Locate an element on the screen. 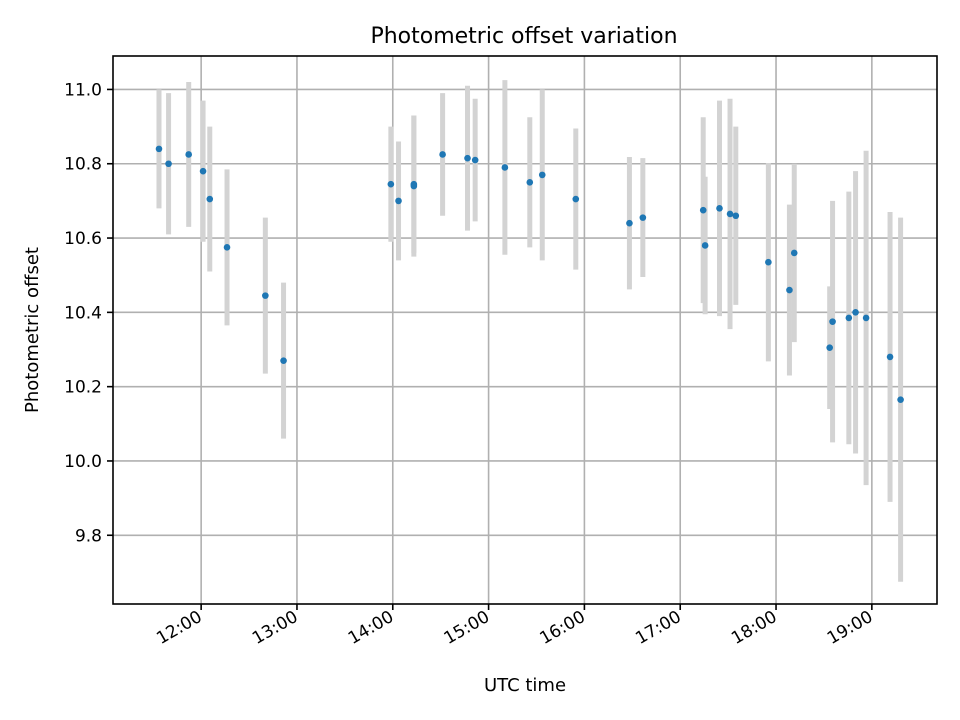 The image size is (960, 720). x-tick-label: 18:00 is located at coordinates (754, 628).